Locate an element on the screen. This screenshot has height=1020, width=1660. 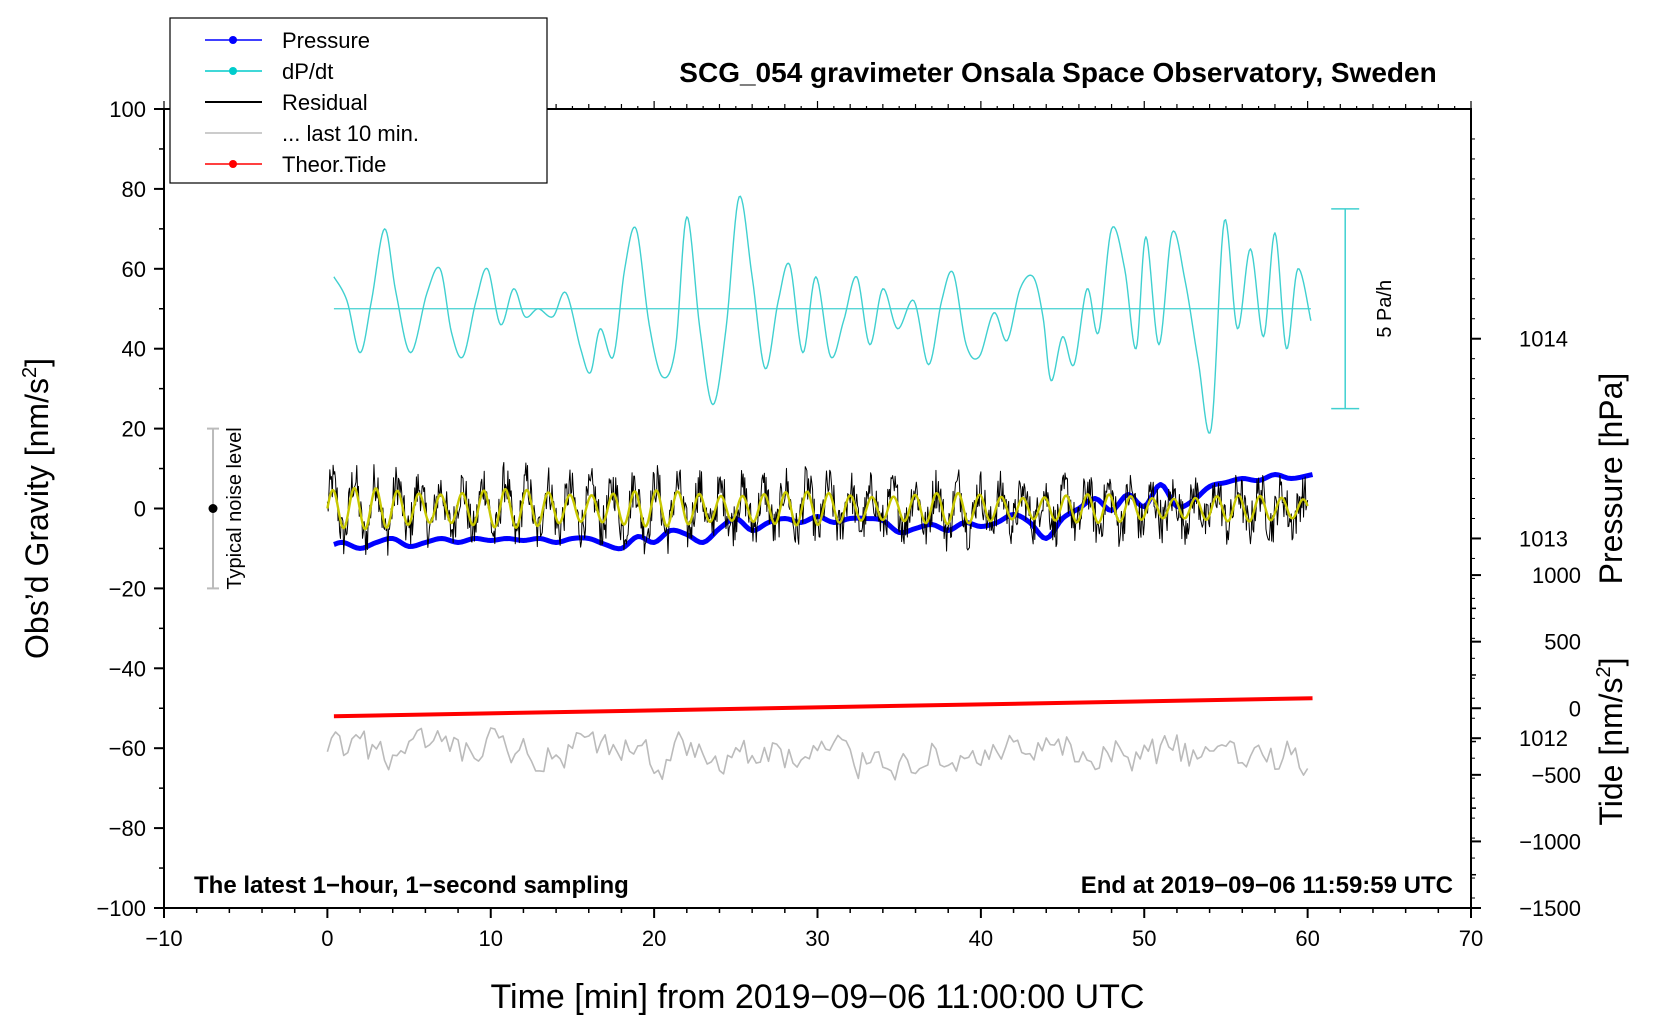
y-axis-title-left-sup: 2 is located at coordinates (30, 372).